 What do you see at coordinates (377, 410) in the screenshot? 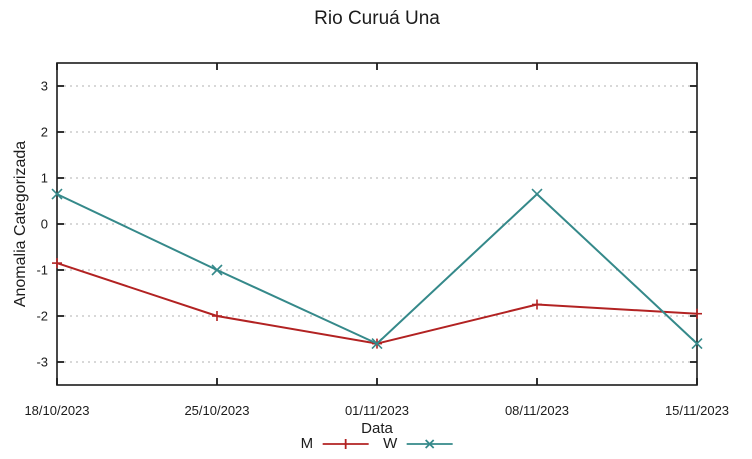
I see `svg-text: 01/11/2023` at bounding box center [377, 410].